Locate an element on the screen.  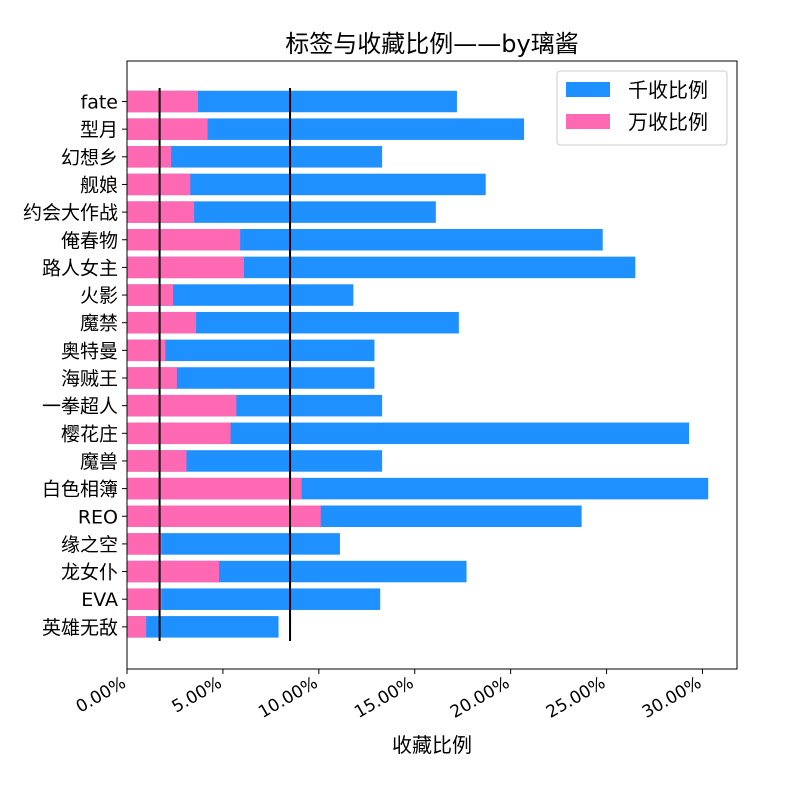
y-tick-label: 一拳超人 is located at coordinates (80, 407).